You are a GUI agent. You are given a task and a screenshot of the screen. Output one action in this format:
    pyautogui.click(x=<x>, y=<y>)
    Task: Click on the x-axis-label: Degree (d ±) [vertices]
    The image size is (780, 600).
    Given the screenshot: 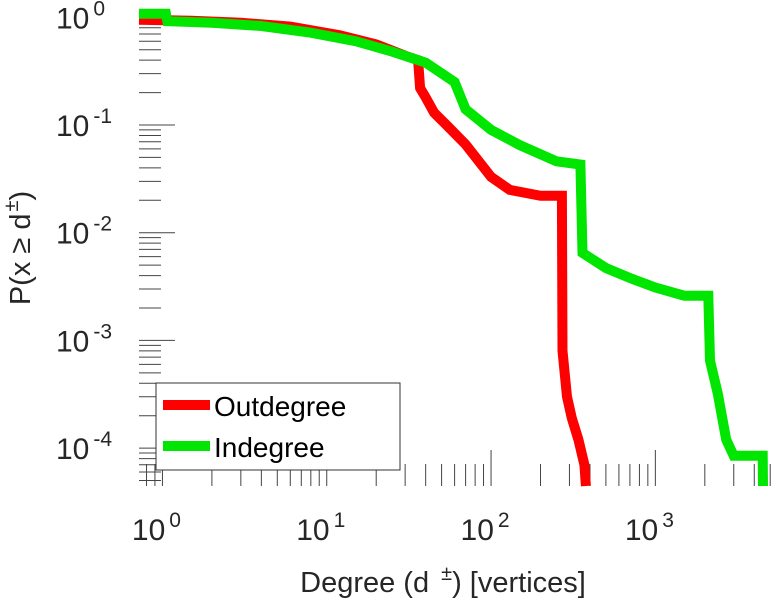 What is the action you would take?
    pyautogui.click(x=443, y=581)
    